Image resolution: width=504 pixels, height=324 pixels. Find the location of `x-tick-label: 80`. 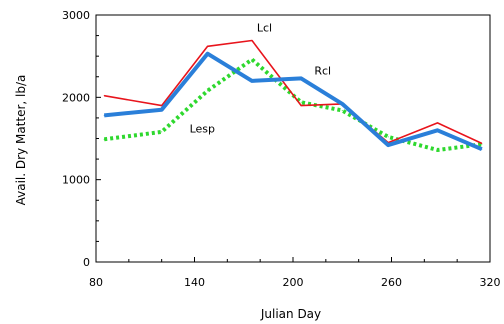

x-tick-label: 80 is located at coordinates (96, 282).